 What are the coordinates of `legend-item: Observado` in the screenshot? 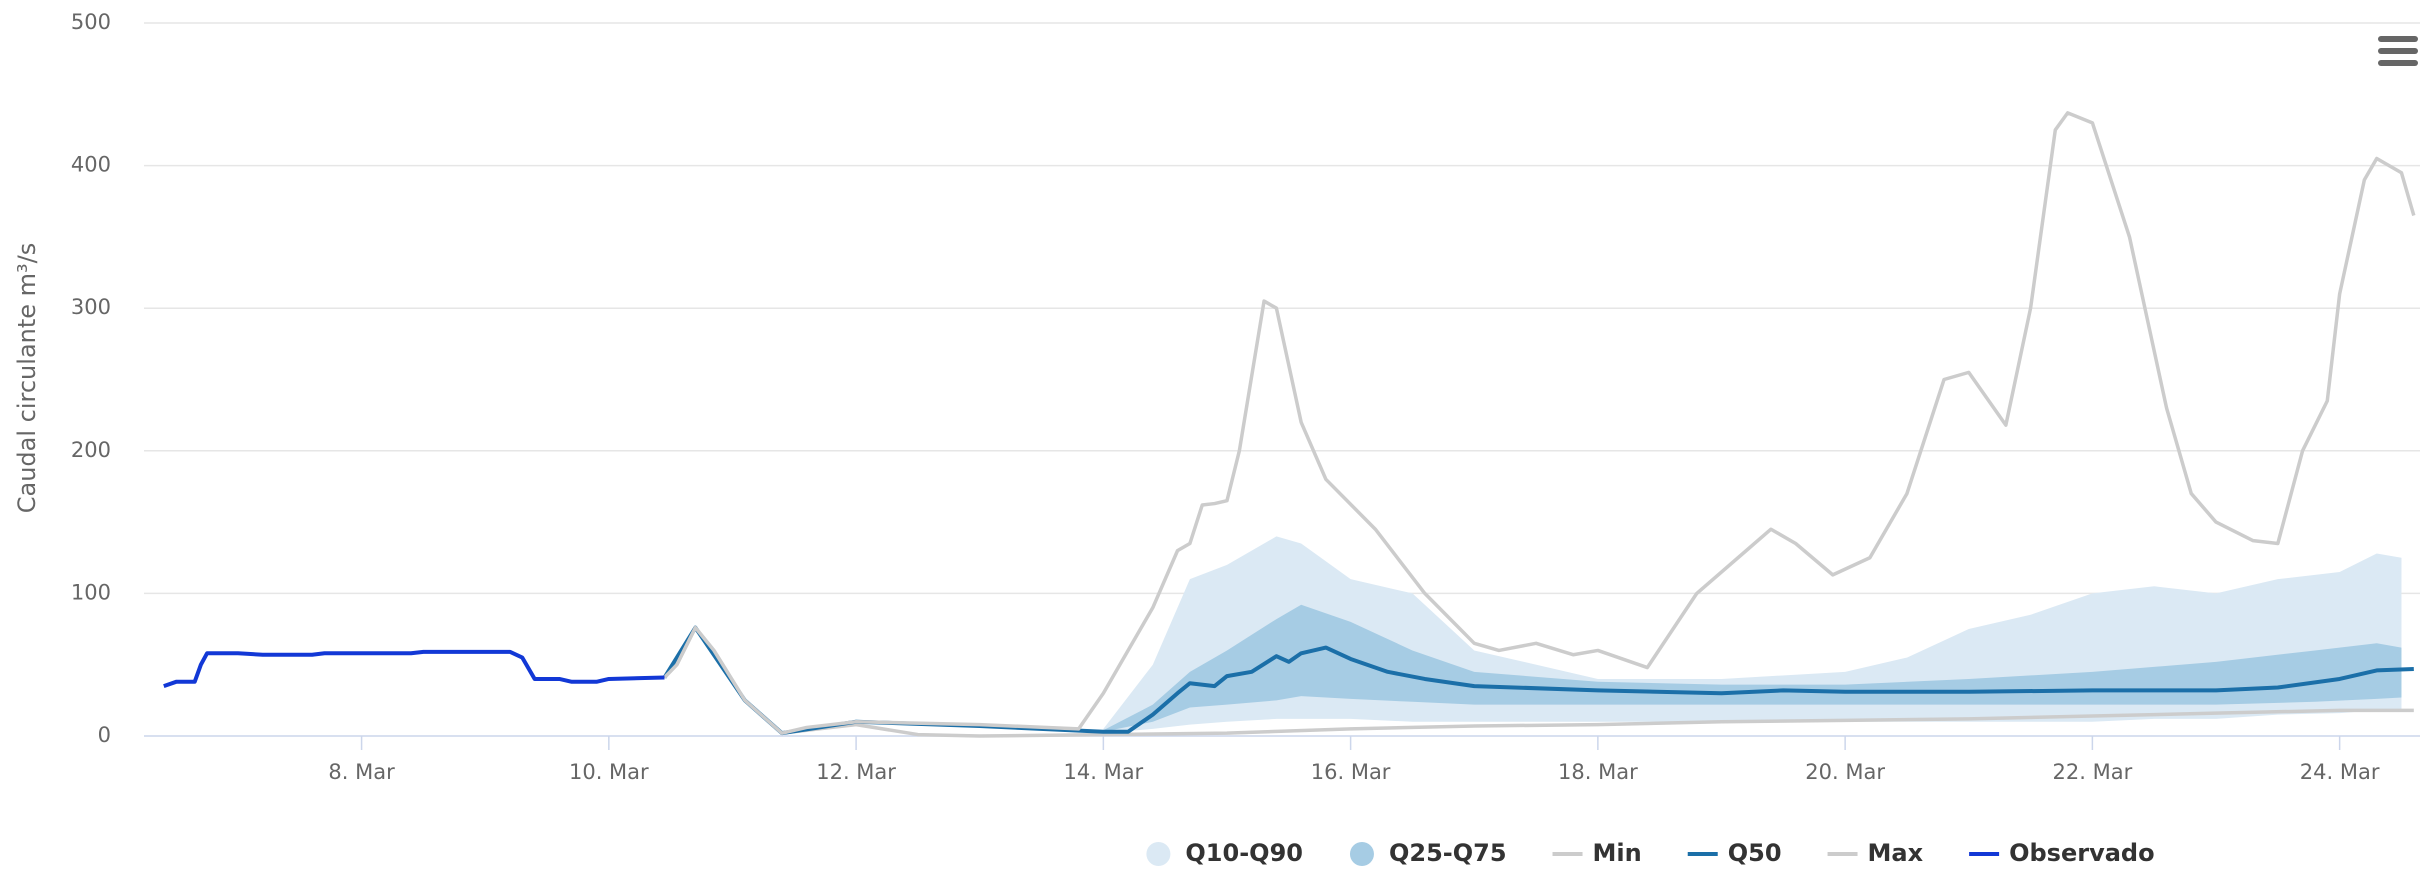 It's located at (2062, 853).